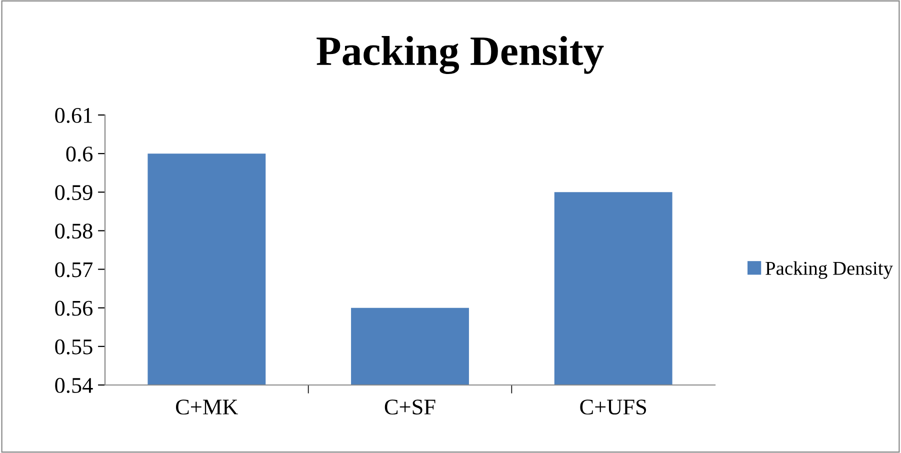 This screenshot has width=901, height=453. I want to click on legend-label: Packing Density, so click(829, 270).